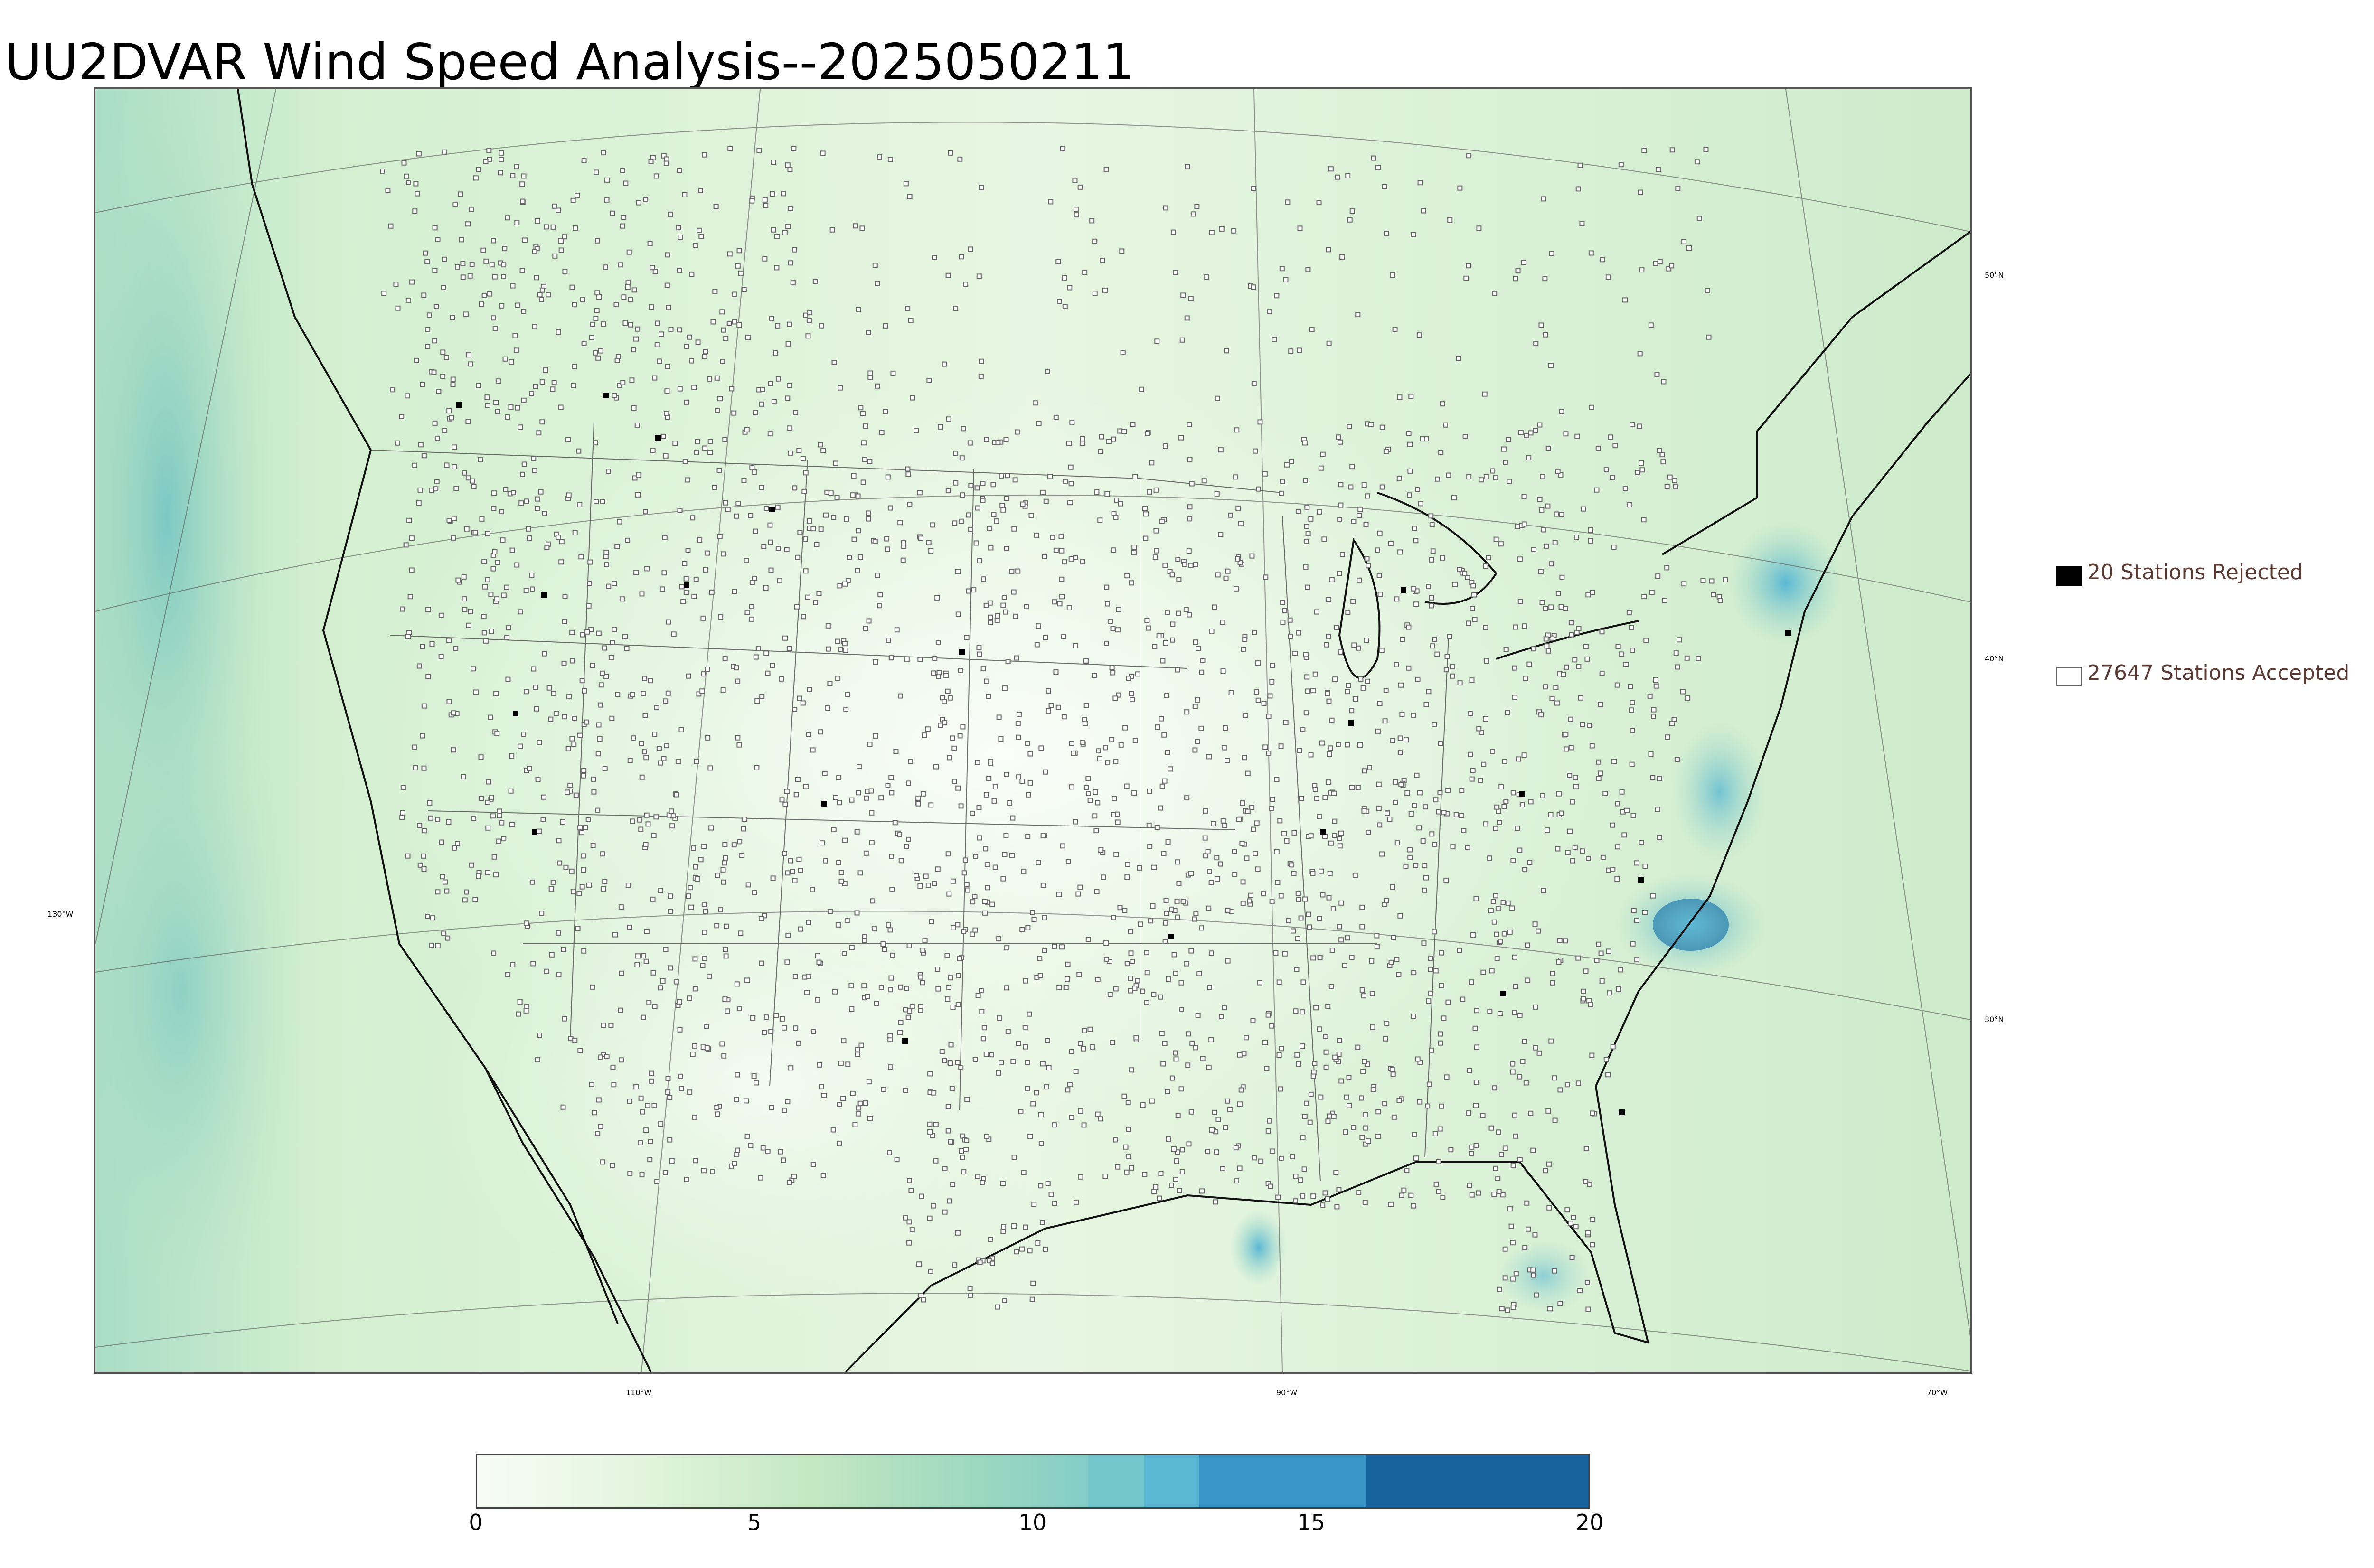 The image size is (2374, 1568). What do you see at coordinates (544, 595) in the screenshot?
I see `station-marker-rejected` at bounding box center [544, 595].